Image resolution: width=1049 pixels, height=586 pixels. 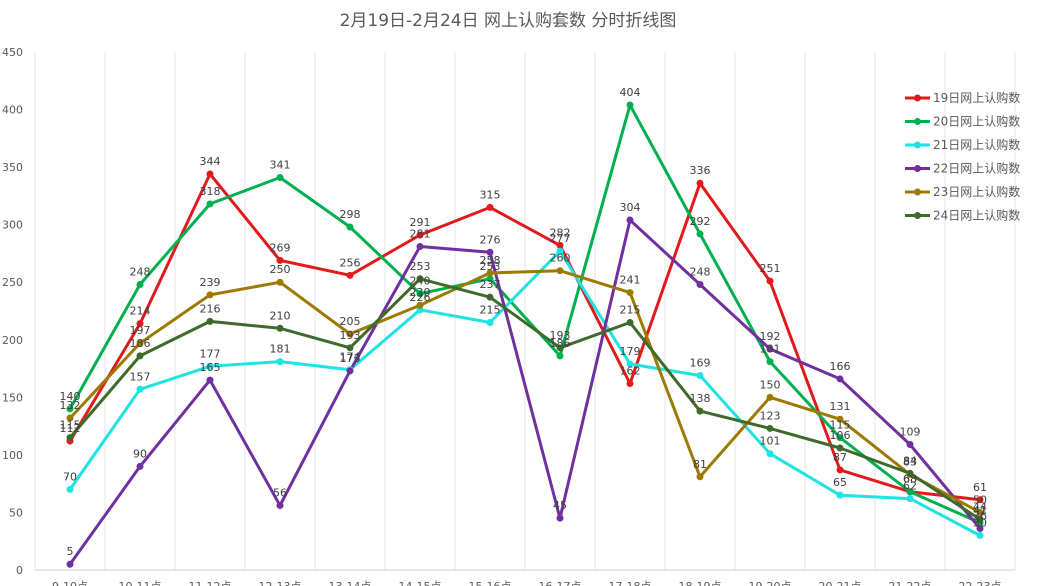 What do you see at coordinates (490, 583) in the screenshot?
I see `x-tick-label: 15-16点` at bounding box center [490, 583].